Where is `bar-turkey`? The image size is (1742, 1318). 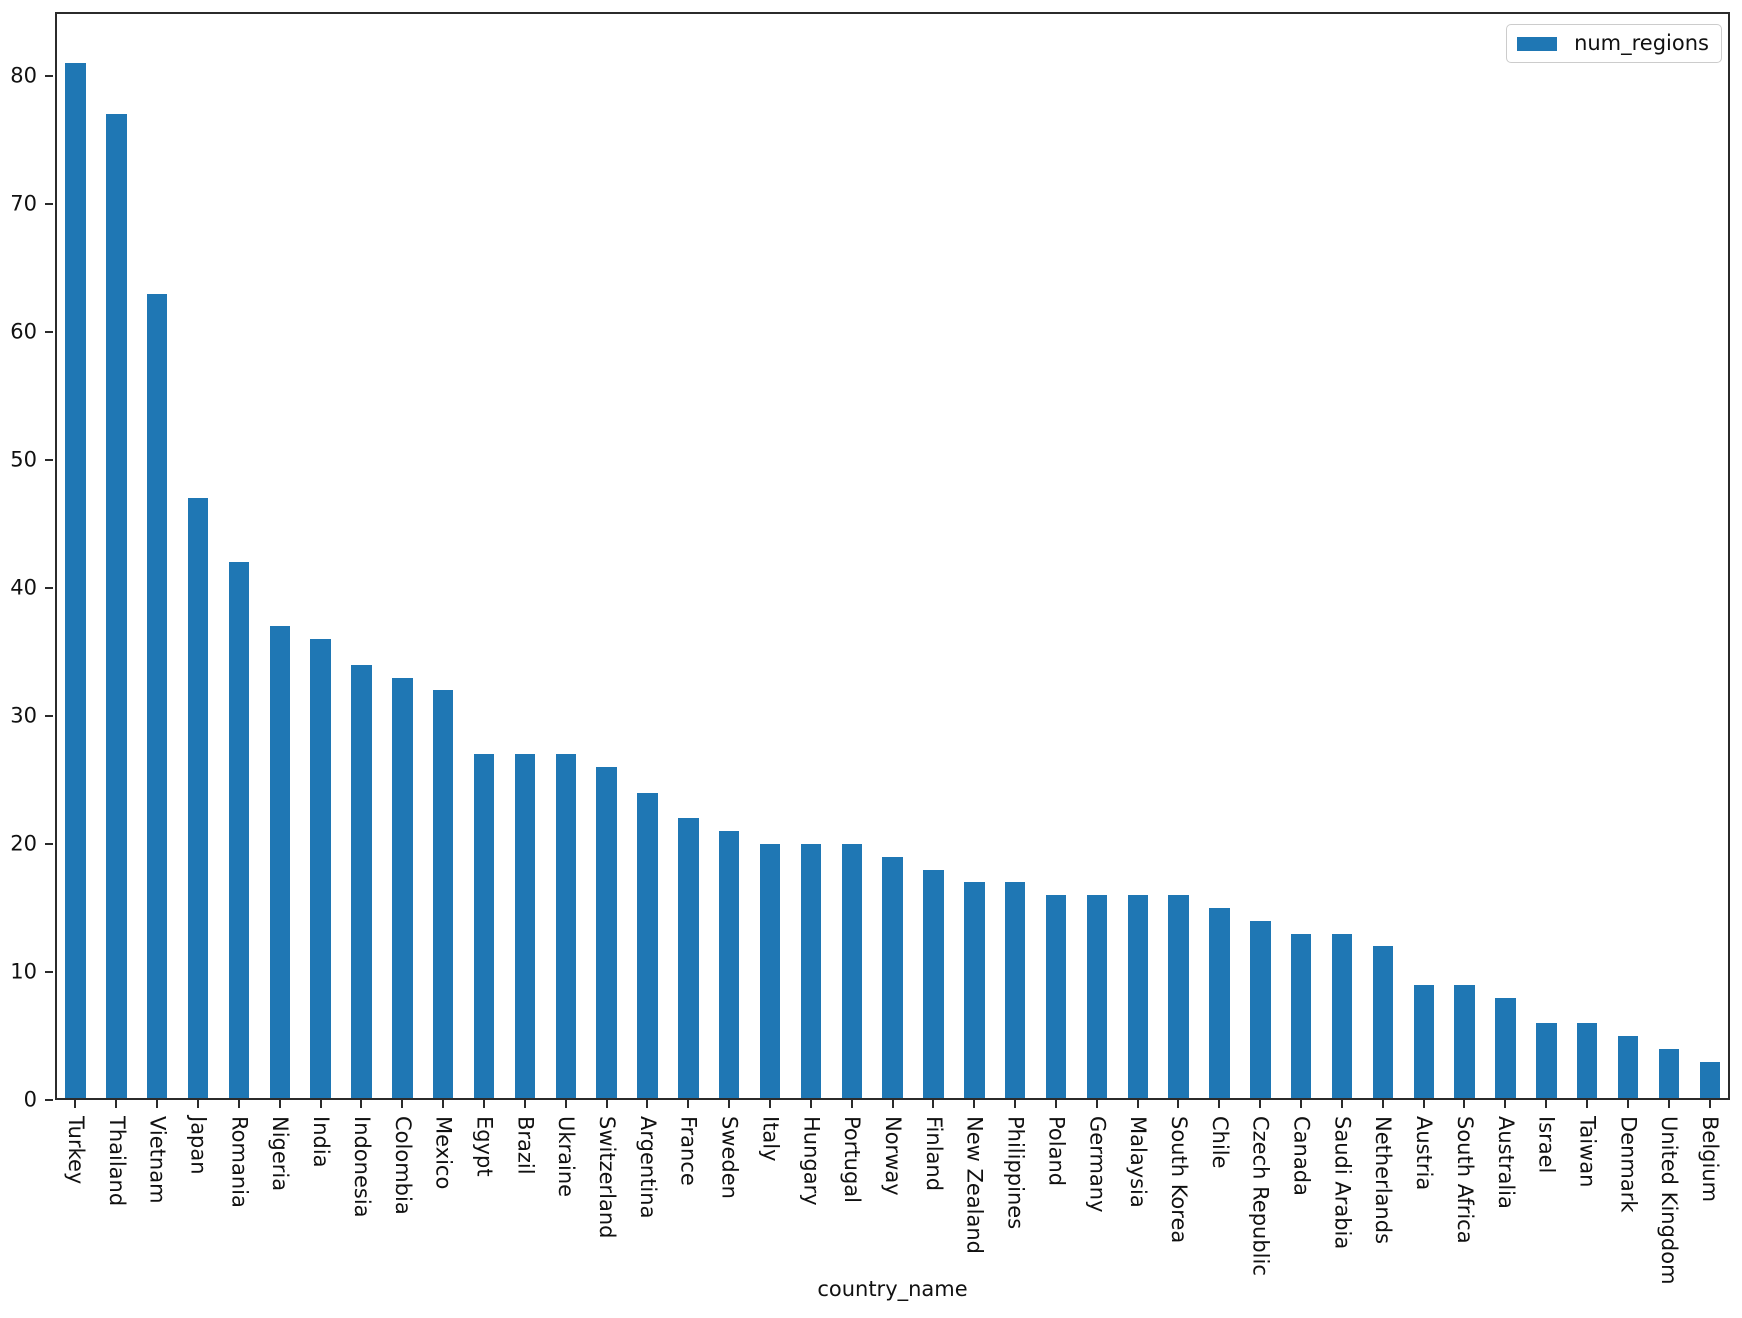 bar-turkey is located at coordinates (75, 581).